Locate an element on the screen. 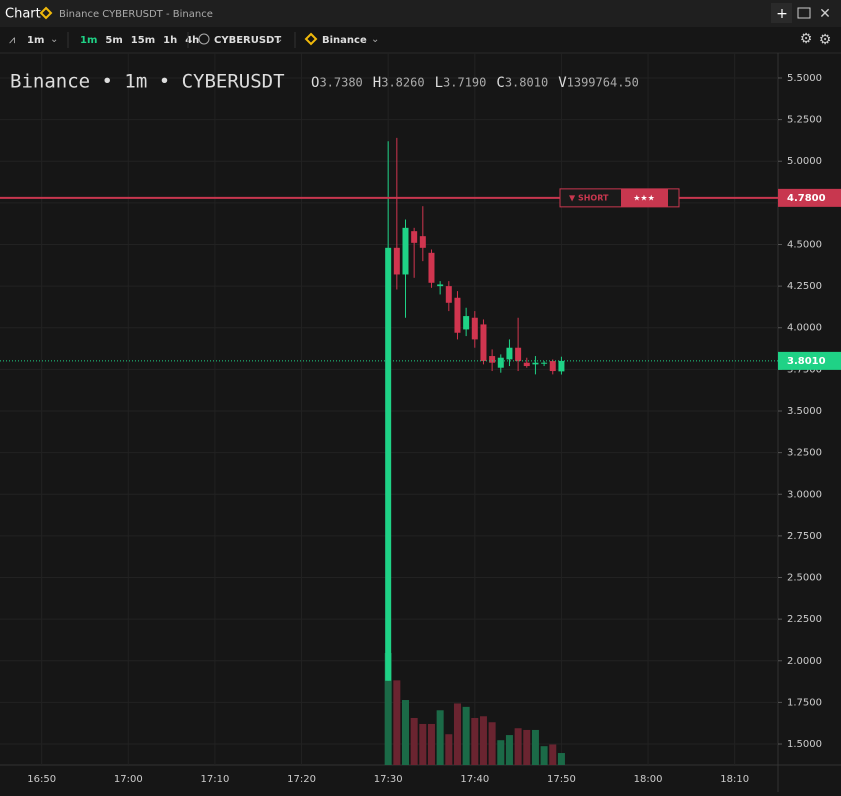 The height and width of the screenshot is (796, 841). exchange-icon is located at coordinates (311, 39).